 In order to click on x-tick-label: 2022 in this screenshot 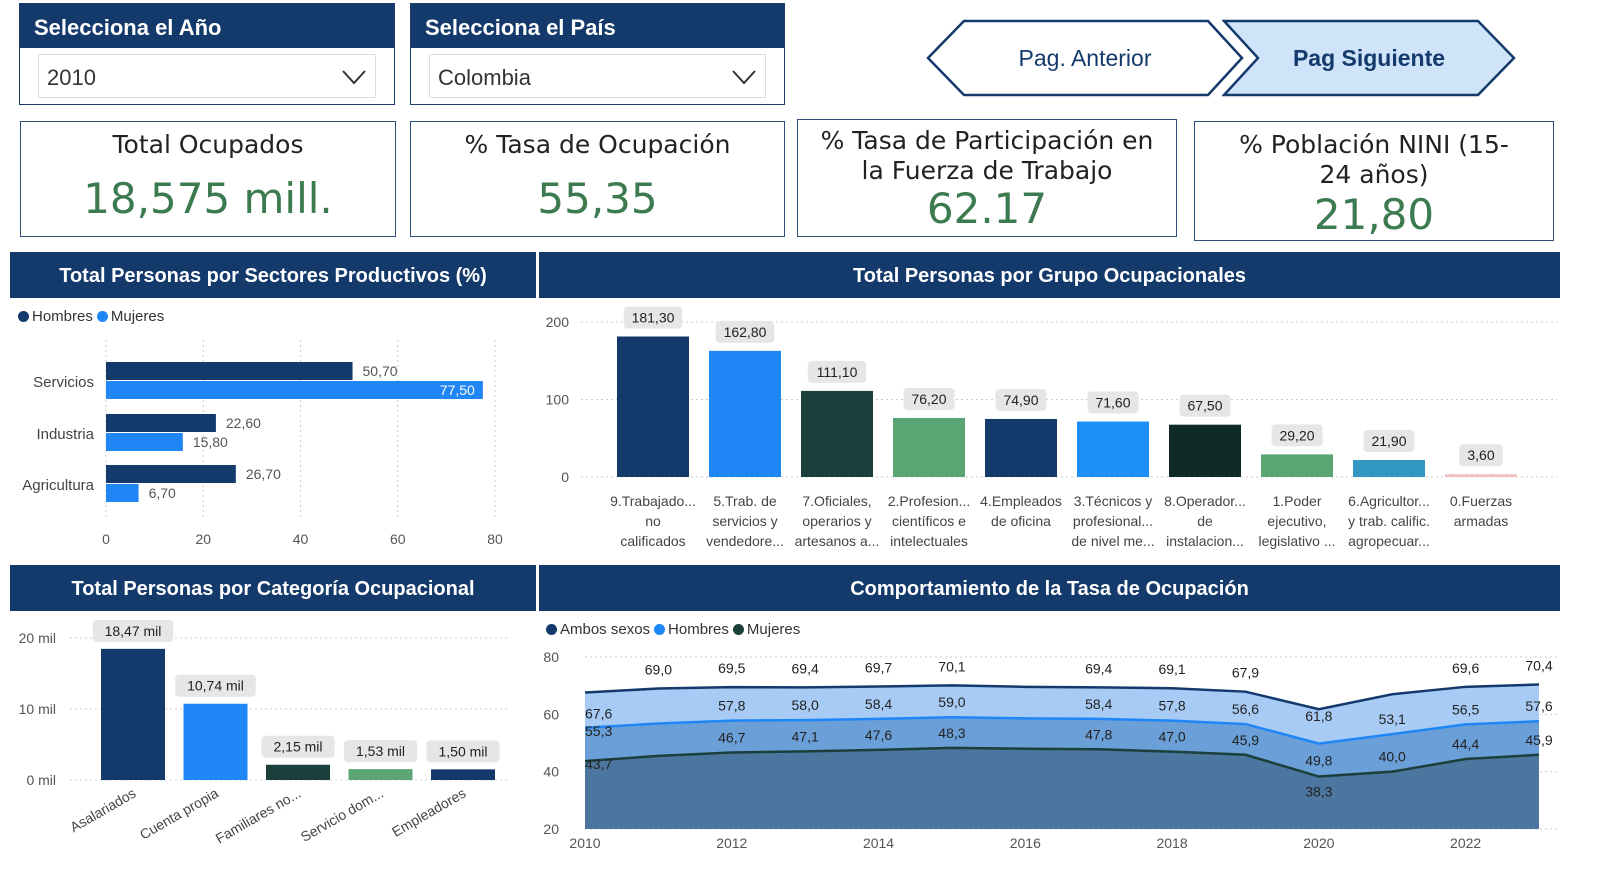, I will do `click(1465, 843)`.